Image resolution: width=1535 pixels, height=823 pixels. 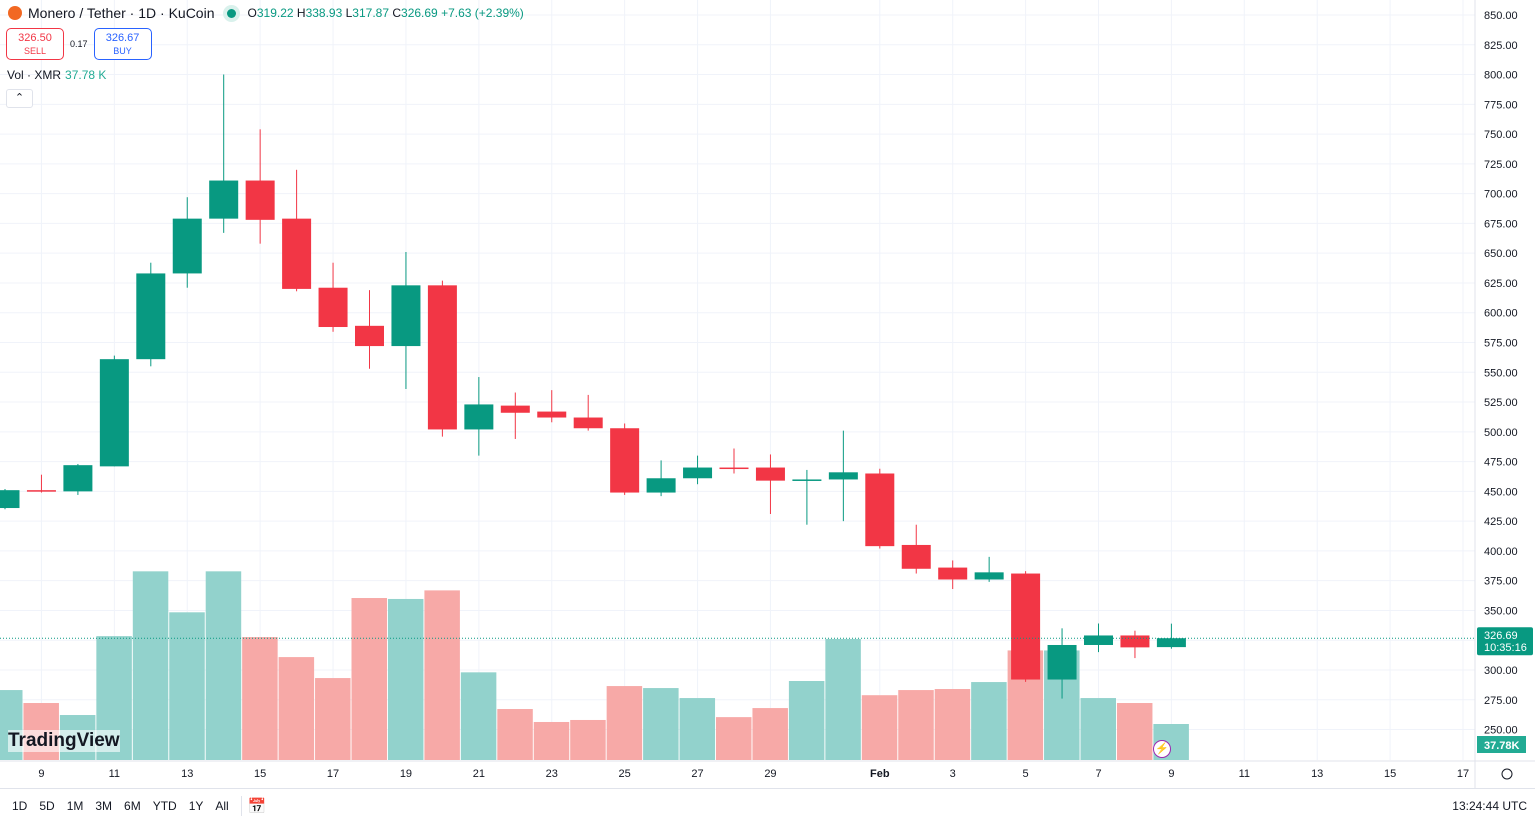 I want to click on price-tick: 850.00, so click(x=1501, y=16).